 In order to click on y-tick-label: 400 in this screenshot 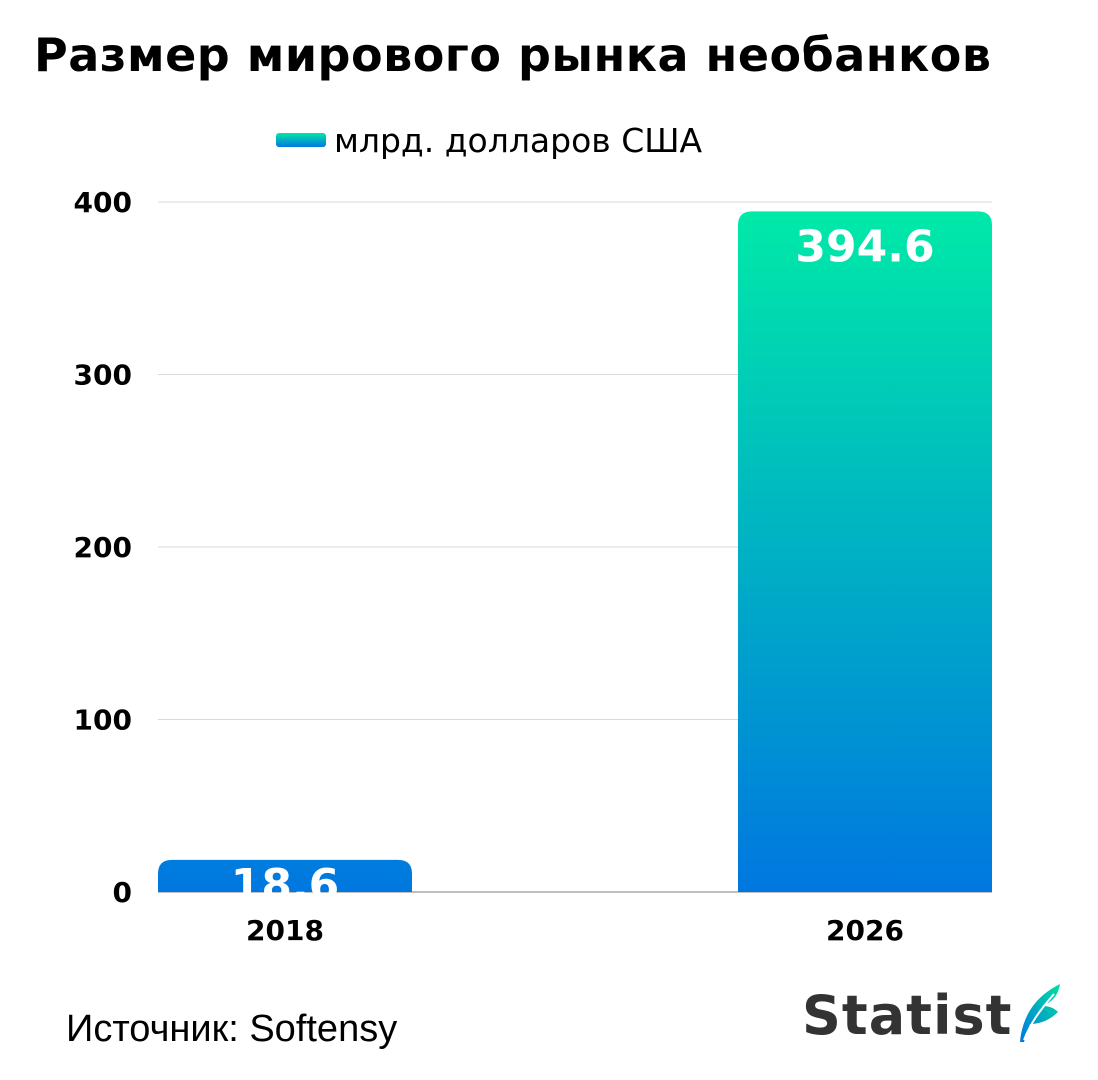, I will do `click(103, 202)`.